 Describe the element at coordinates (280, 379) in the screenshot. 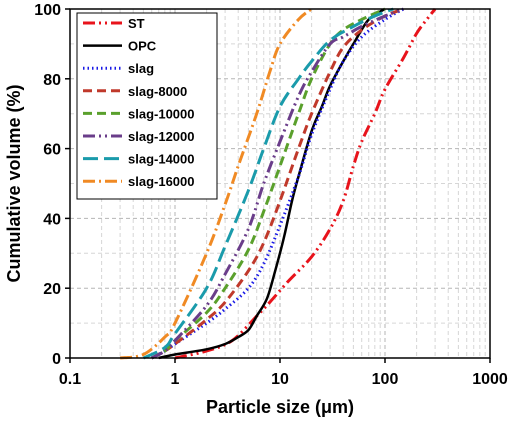

I see `x-tick-label: 10` at that location.